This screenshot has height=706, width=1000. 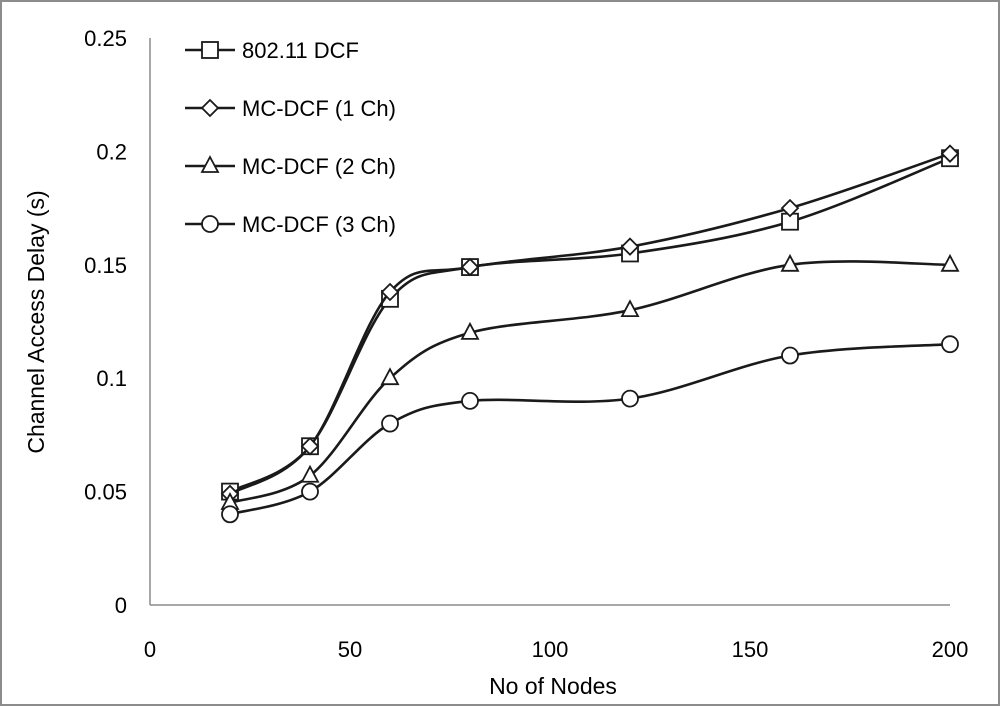 I want to click on legend-label: MC-DCF (2 Ch), so click(x=319, y=166).